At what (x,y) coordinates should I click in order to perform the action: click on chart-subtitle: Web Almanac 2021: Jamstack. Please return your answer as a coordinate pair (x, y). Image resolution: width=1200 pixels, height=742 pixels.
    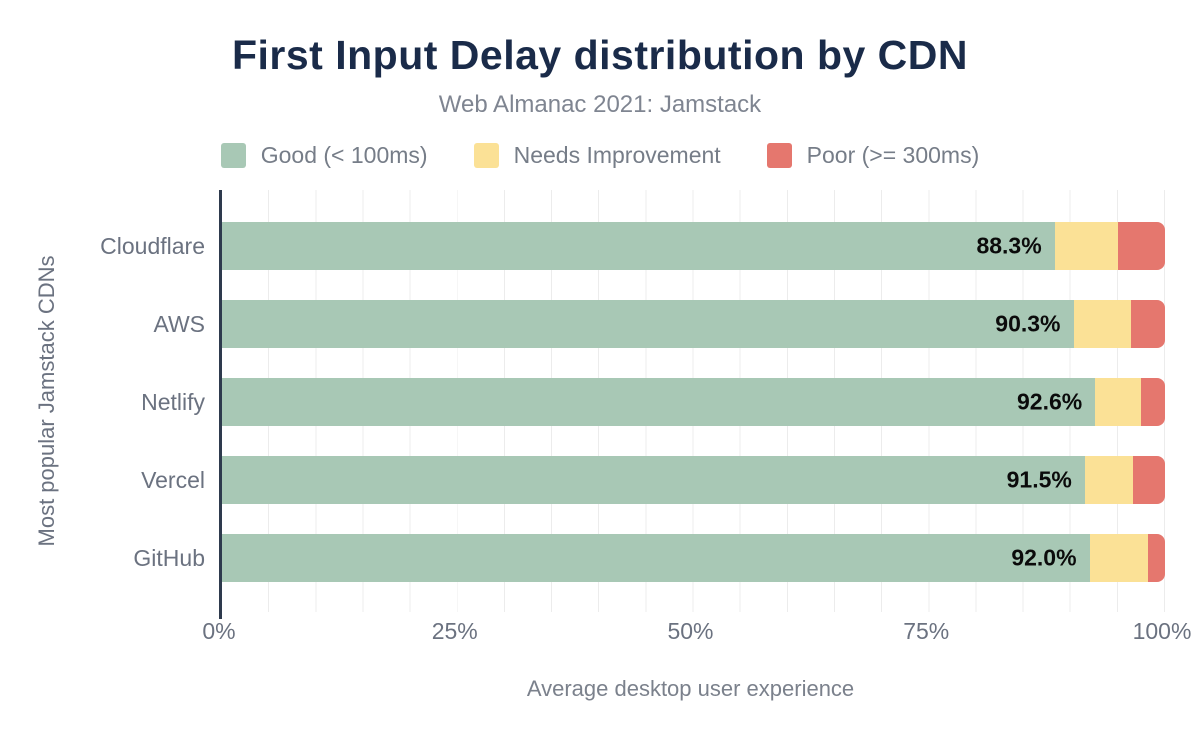
    Looking at the image, I should click on (600, 104).